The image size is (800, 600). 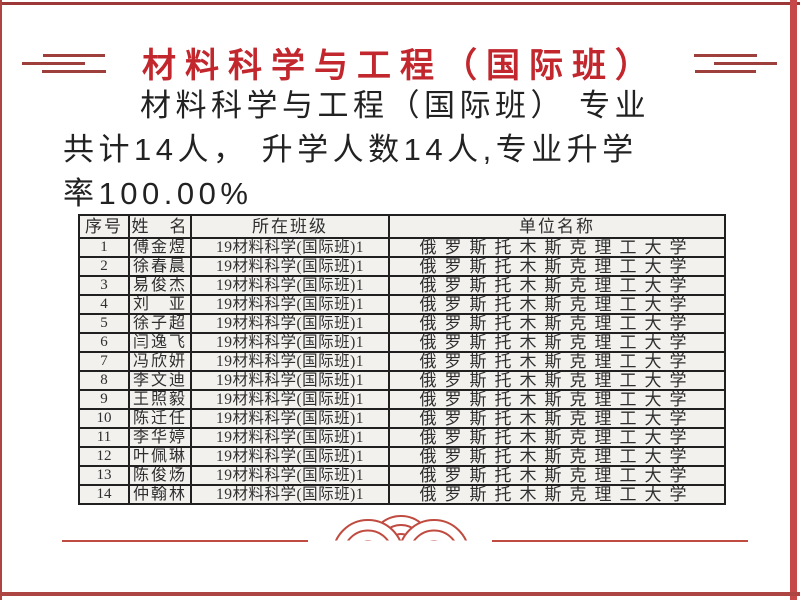 I want to click on cell-name: 徐子超, so click(x=160, y=323).